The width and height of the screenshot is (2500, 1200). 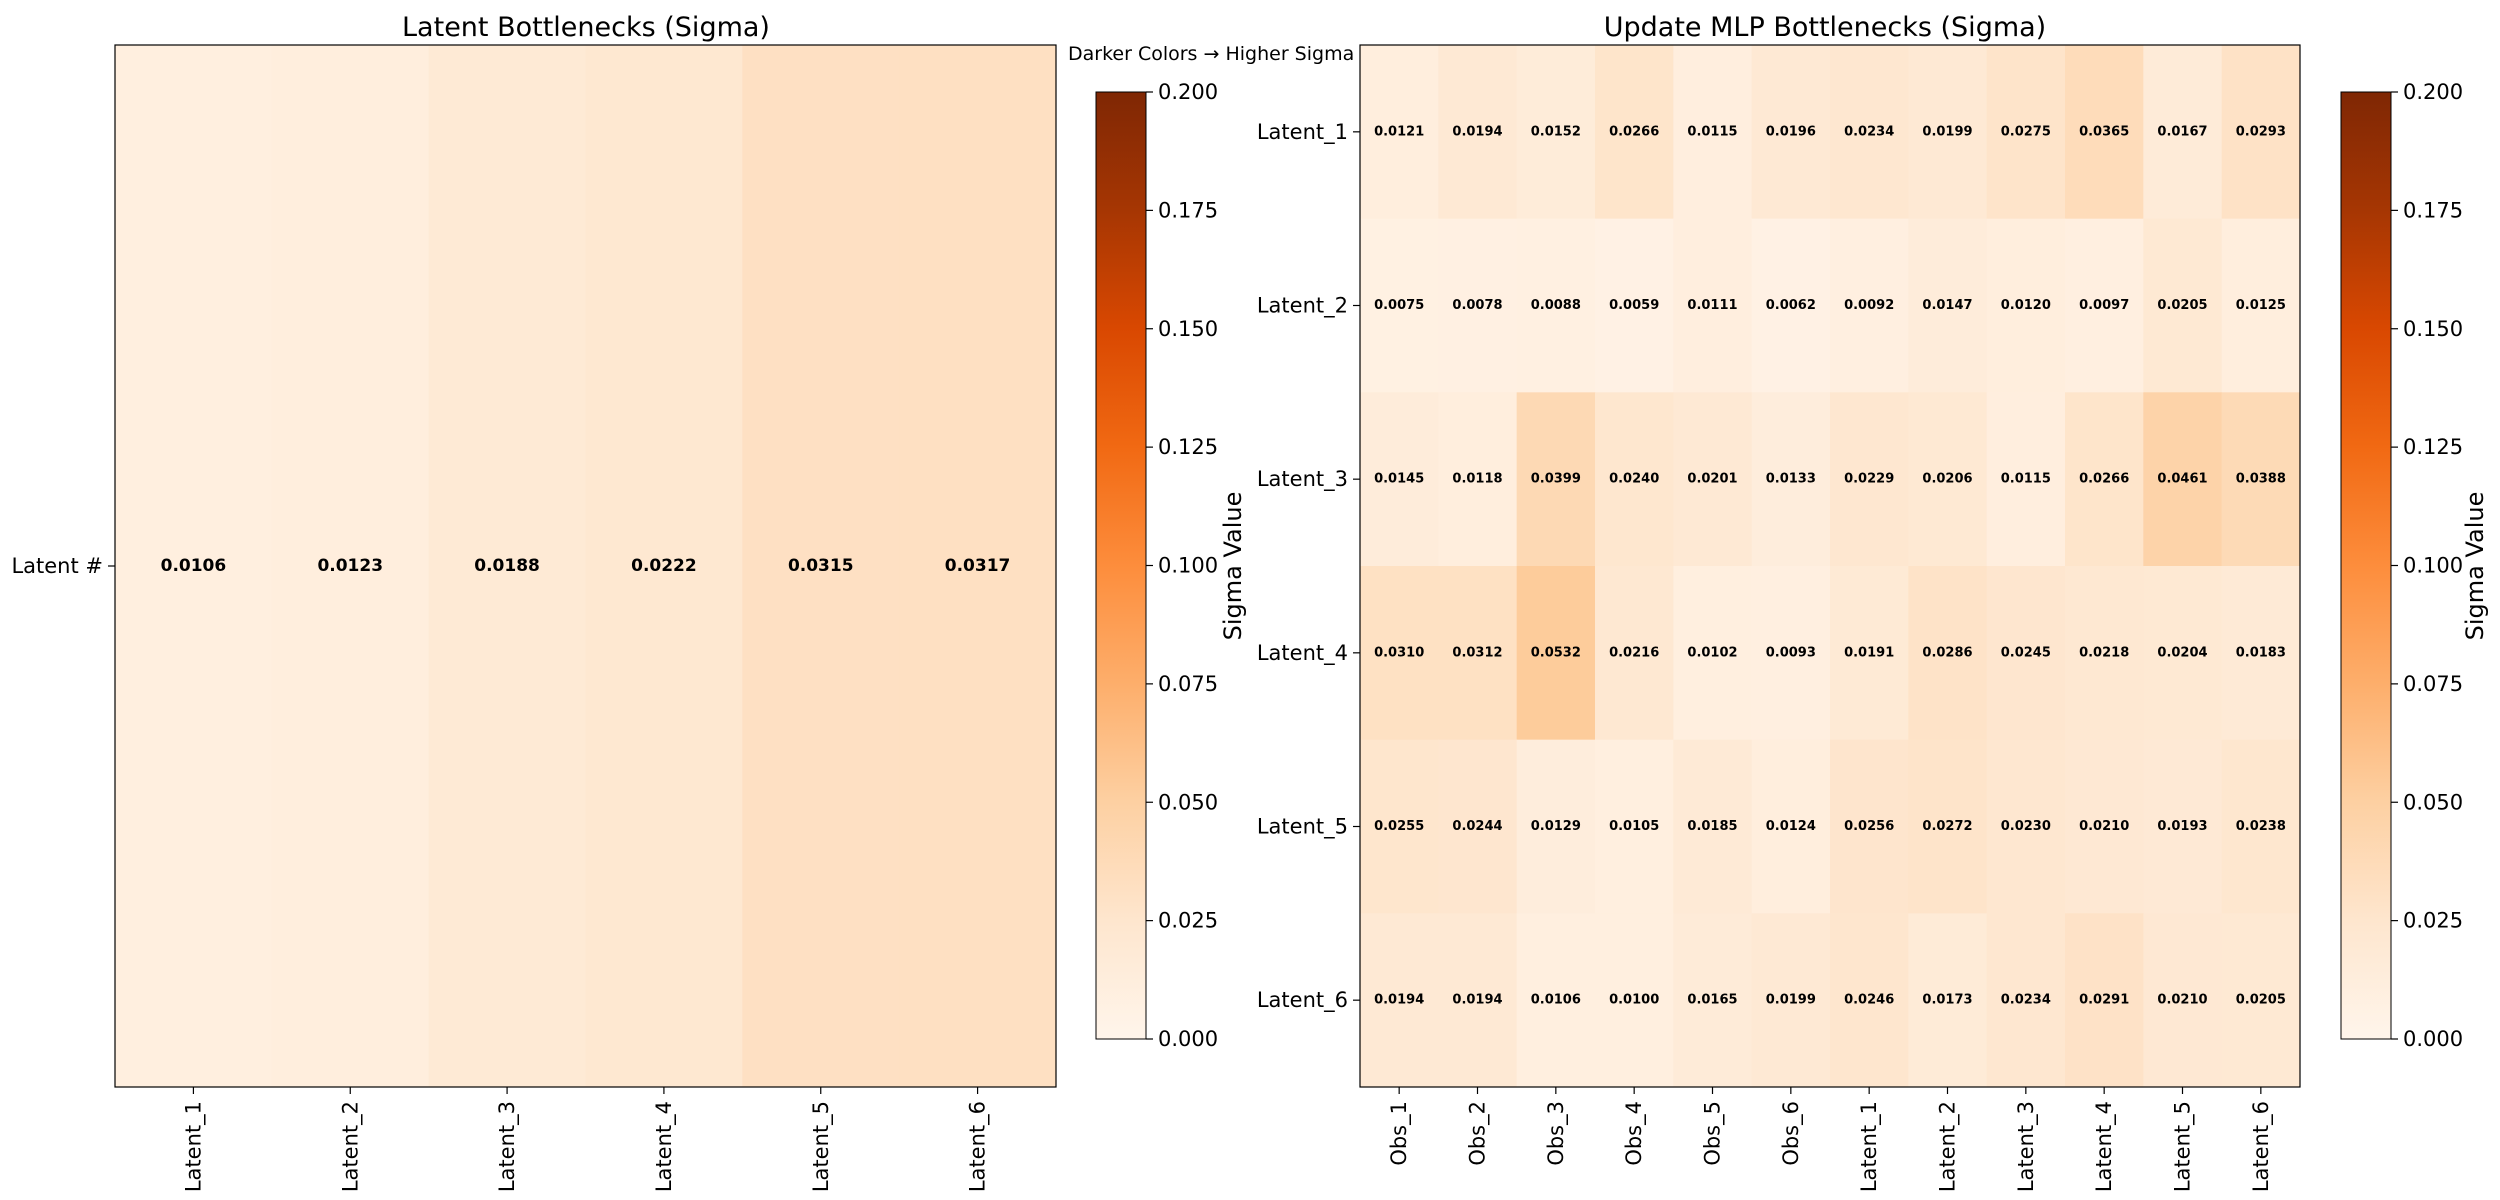 I want to click on cell-value-label: 0.0275, so click(x=2026, y=131).